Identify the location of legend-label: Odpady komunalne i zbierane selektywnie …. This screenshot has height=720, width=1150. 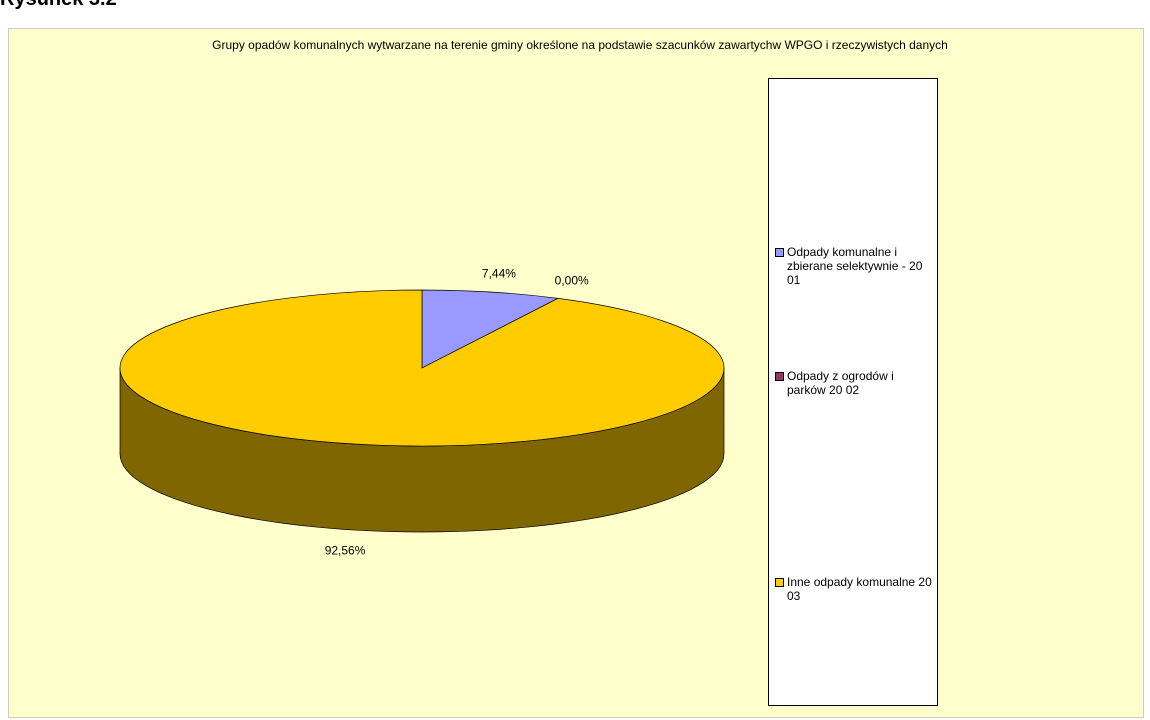
(855, 266).